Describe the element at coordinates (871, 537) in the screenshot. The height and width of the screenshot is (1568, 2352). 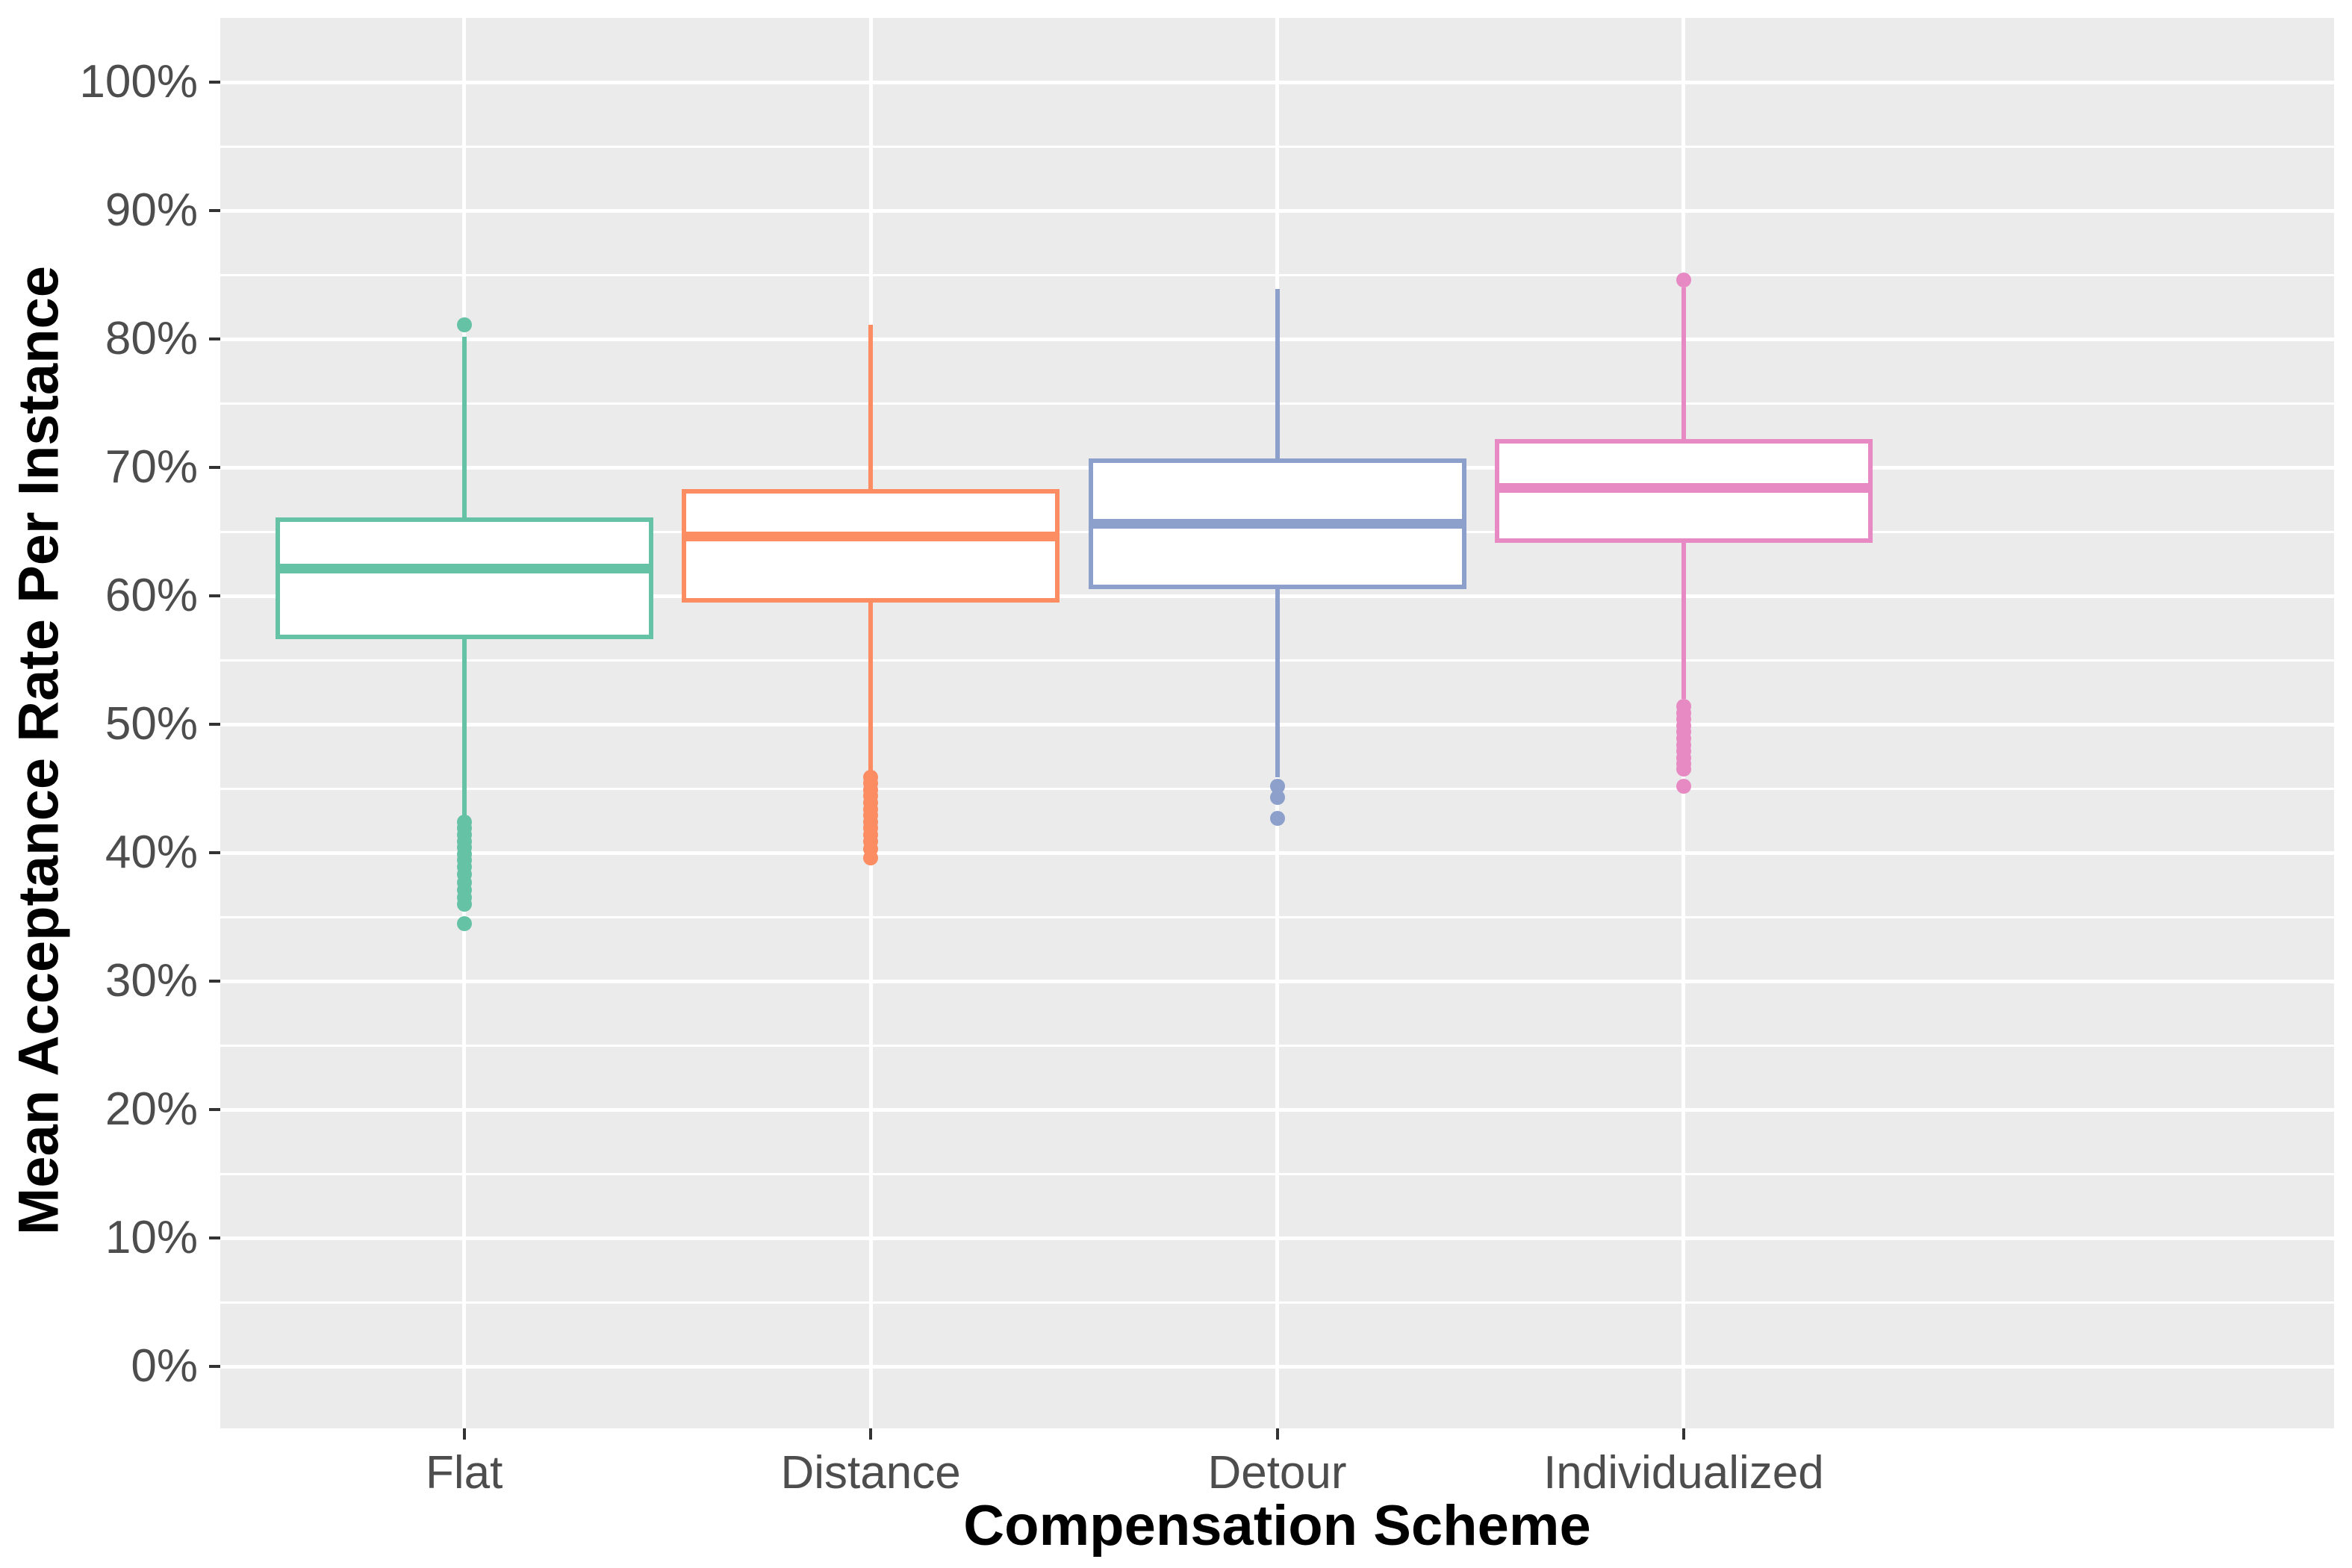
I see `median-line-distance` at that location.